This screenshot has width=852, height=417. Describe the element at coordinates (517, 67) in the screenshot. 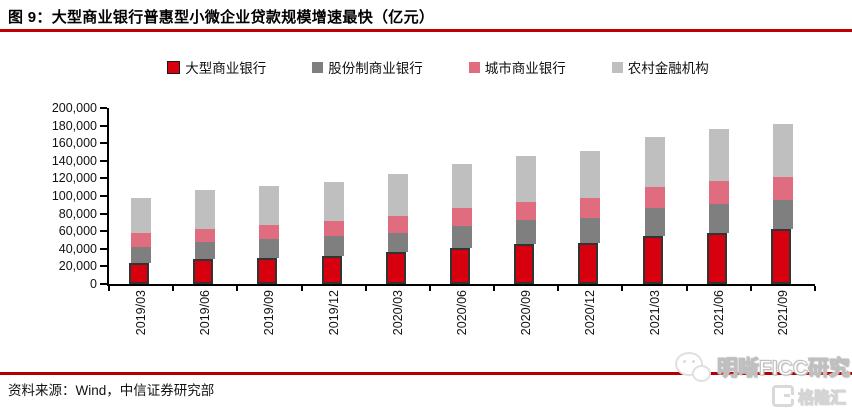

I see `legend-item: 城市商业银行` at that location.